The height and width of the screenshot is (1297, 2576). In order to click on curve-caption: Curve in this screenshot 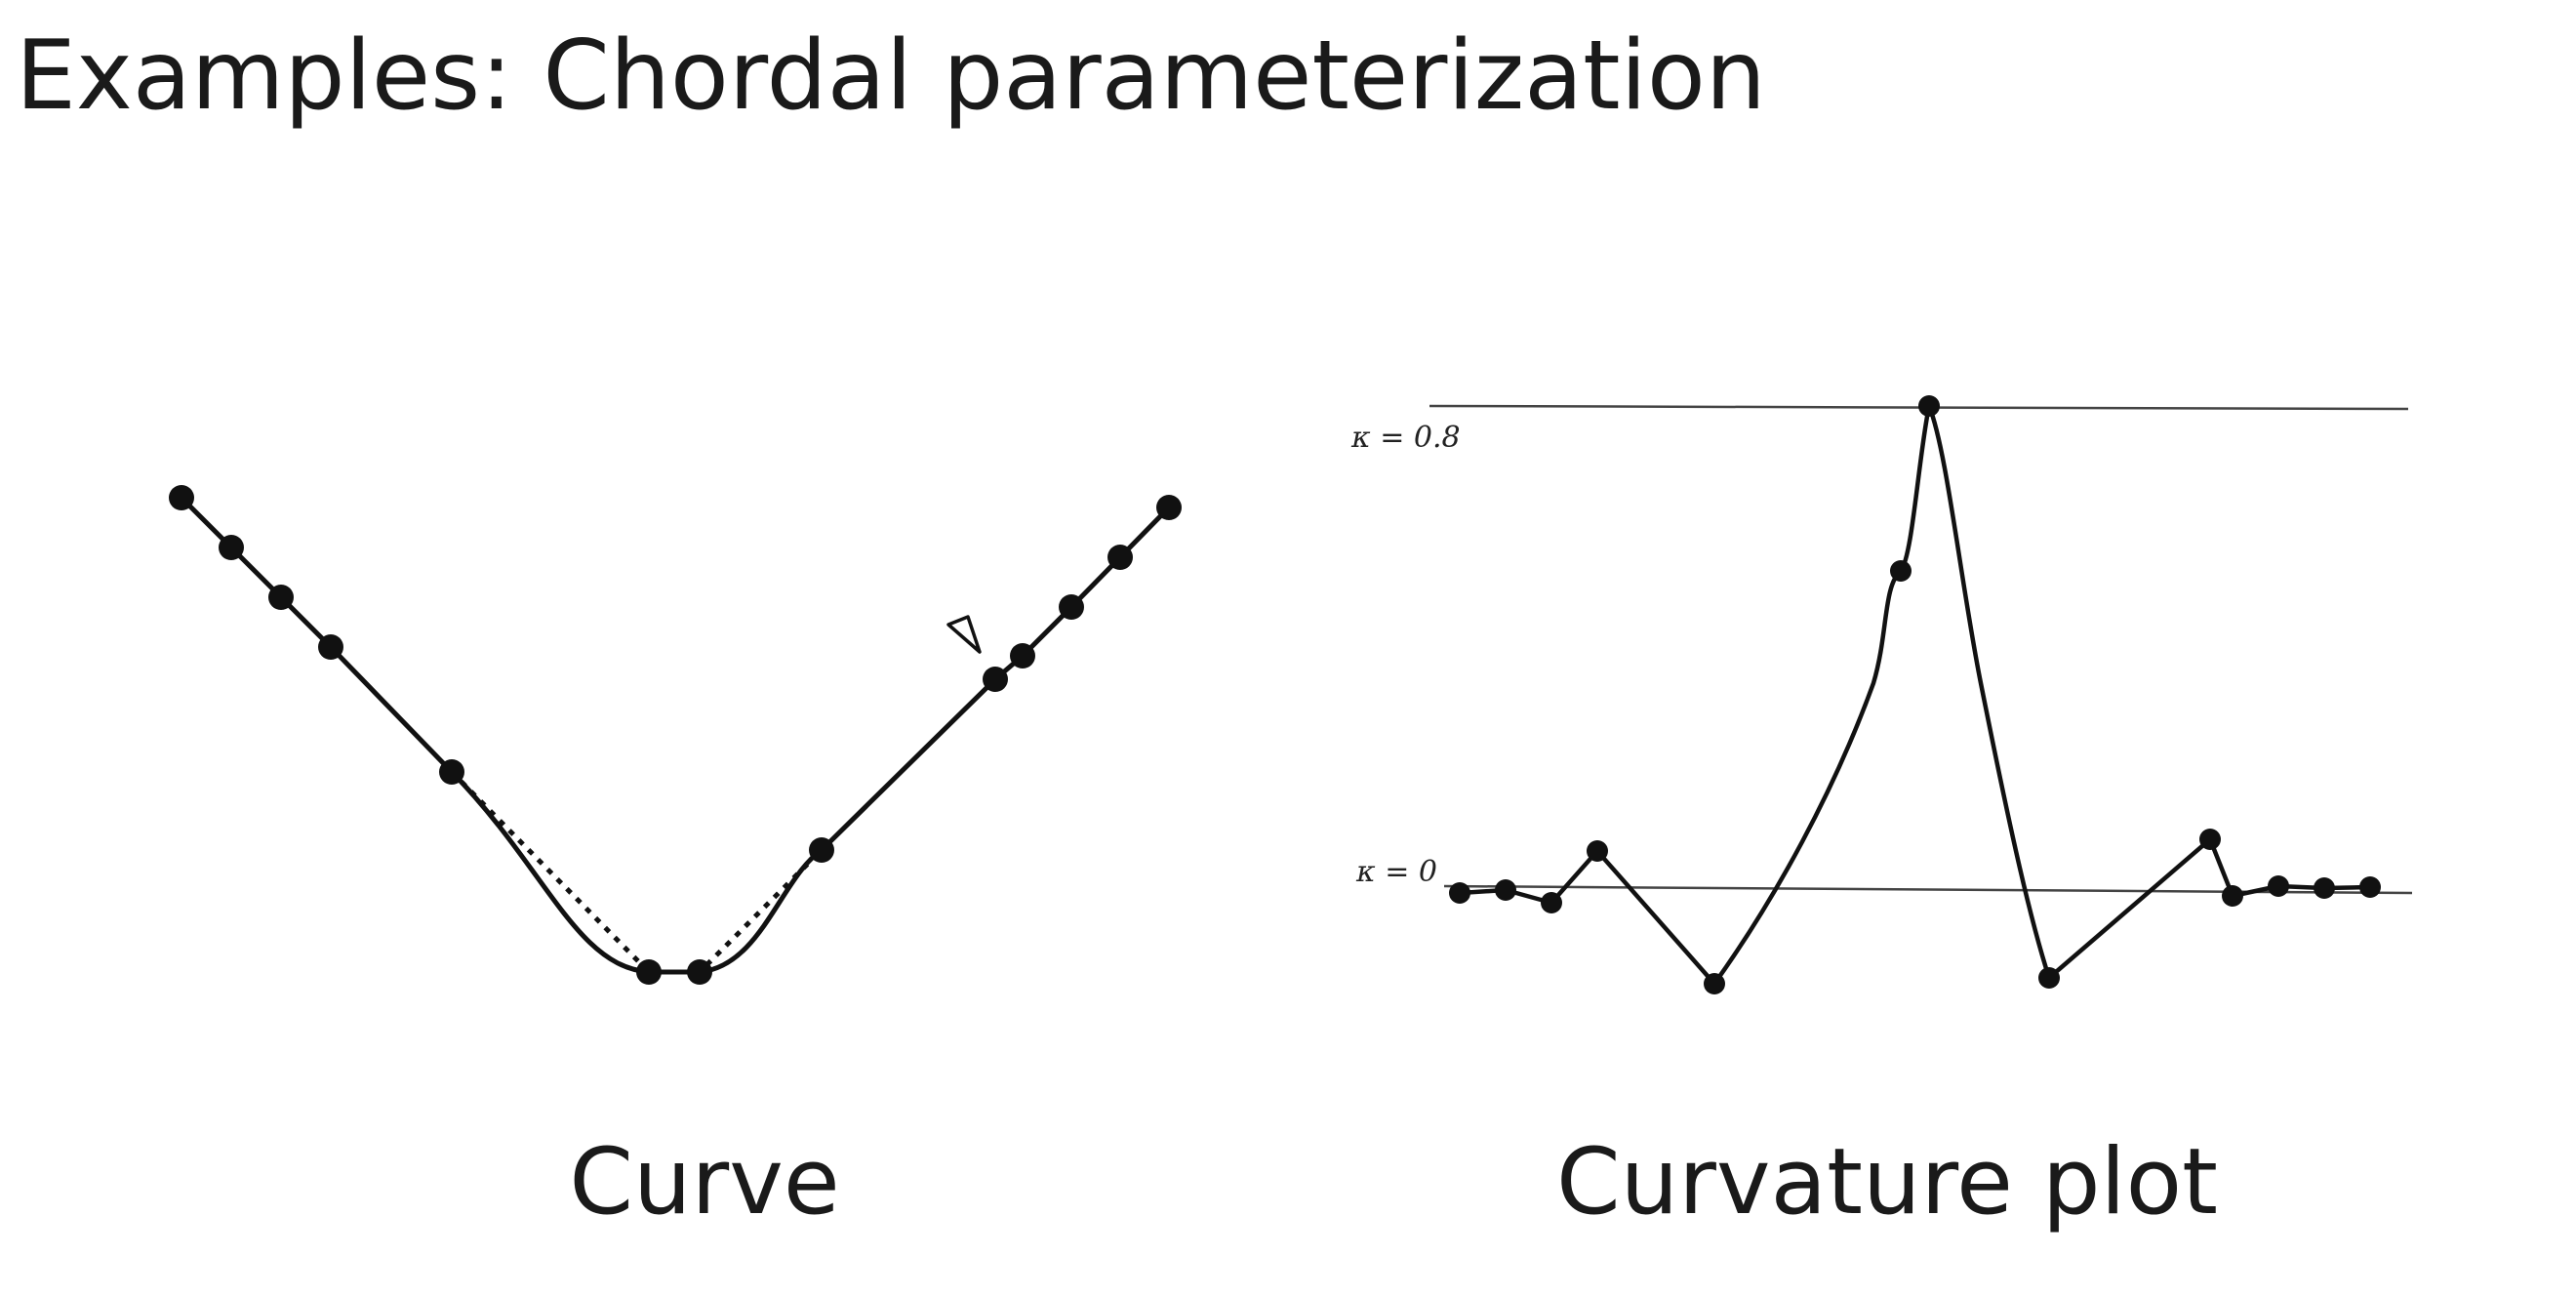, I will do `click(704, 1182)`.